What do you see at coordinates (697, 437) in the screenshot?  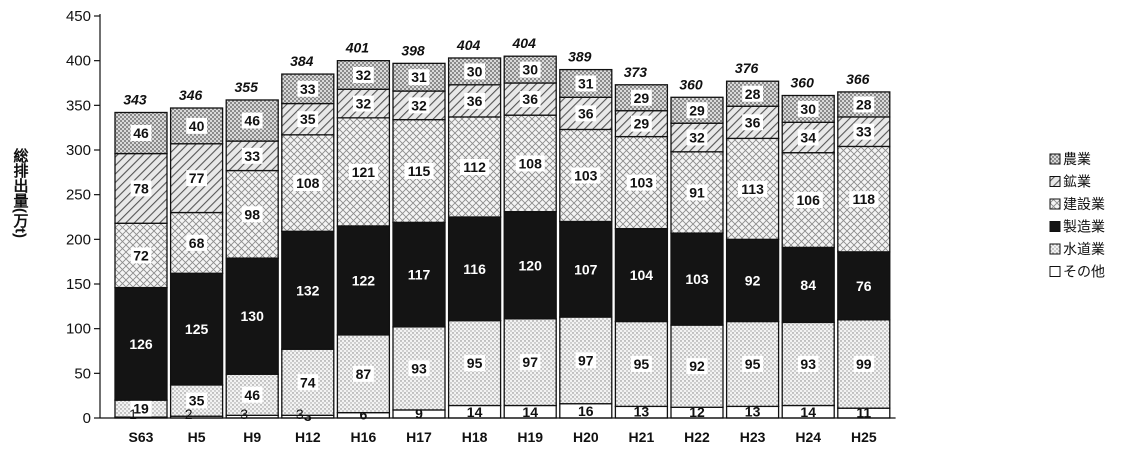 I see `x-tick-label: H22` at bounding box center [697, 437].